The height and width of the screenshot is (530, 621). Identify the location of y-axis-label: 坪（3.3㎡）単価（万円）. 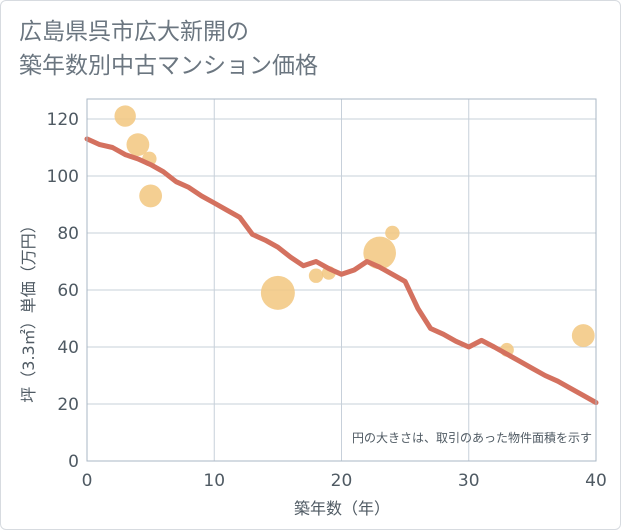
(28, 309).